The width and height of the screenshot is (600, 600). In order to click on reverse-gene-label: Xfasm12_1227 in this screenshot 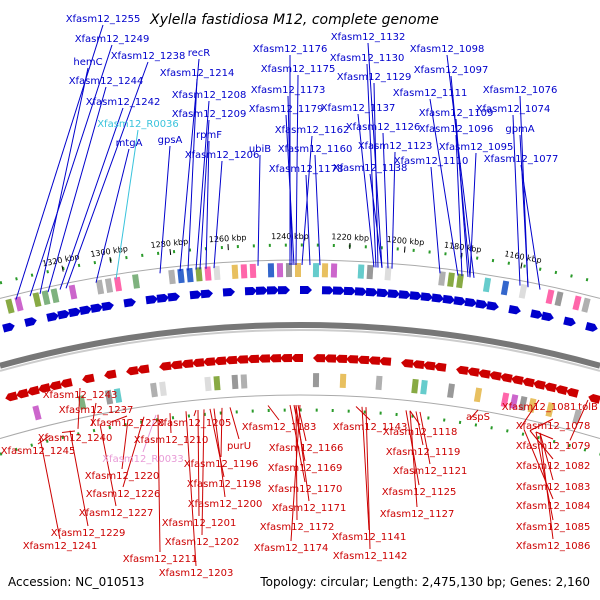, I will do `click(116, 513)`.